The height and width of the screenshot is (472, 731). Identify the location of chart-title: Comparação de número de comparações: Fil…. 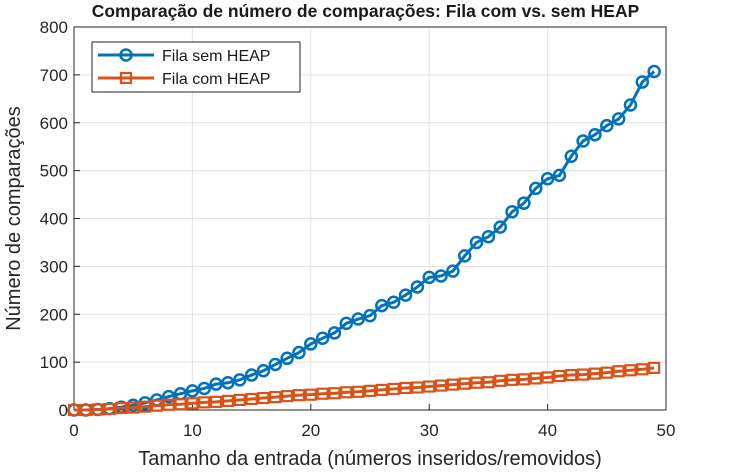
(365, 11).